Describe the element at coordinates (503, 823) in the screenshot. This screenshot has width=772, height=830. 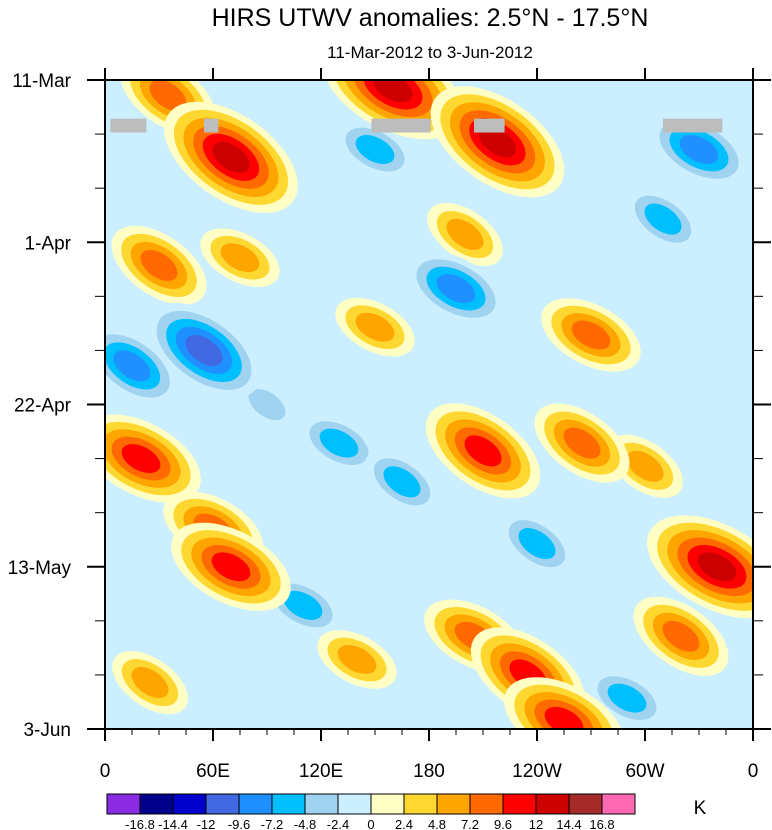
I see `colorbar-level-label: 9.6` at that location.